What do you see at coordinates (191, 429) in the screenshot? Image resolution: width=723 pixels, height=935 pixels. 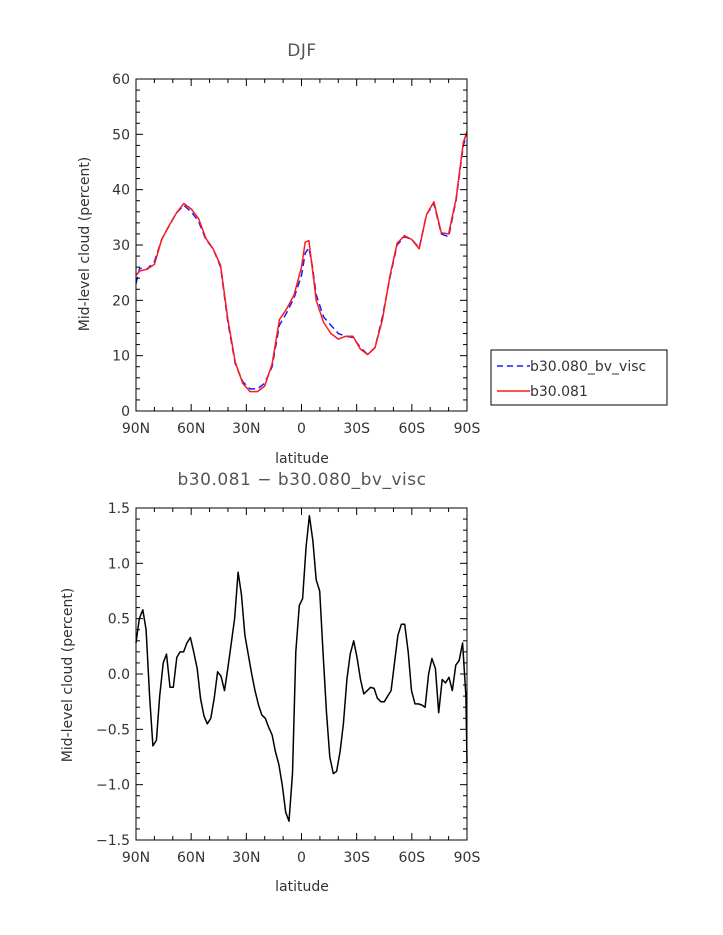 I see `top-x-tick-label: 60N` at bounding box center [191, 429].